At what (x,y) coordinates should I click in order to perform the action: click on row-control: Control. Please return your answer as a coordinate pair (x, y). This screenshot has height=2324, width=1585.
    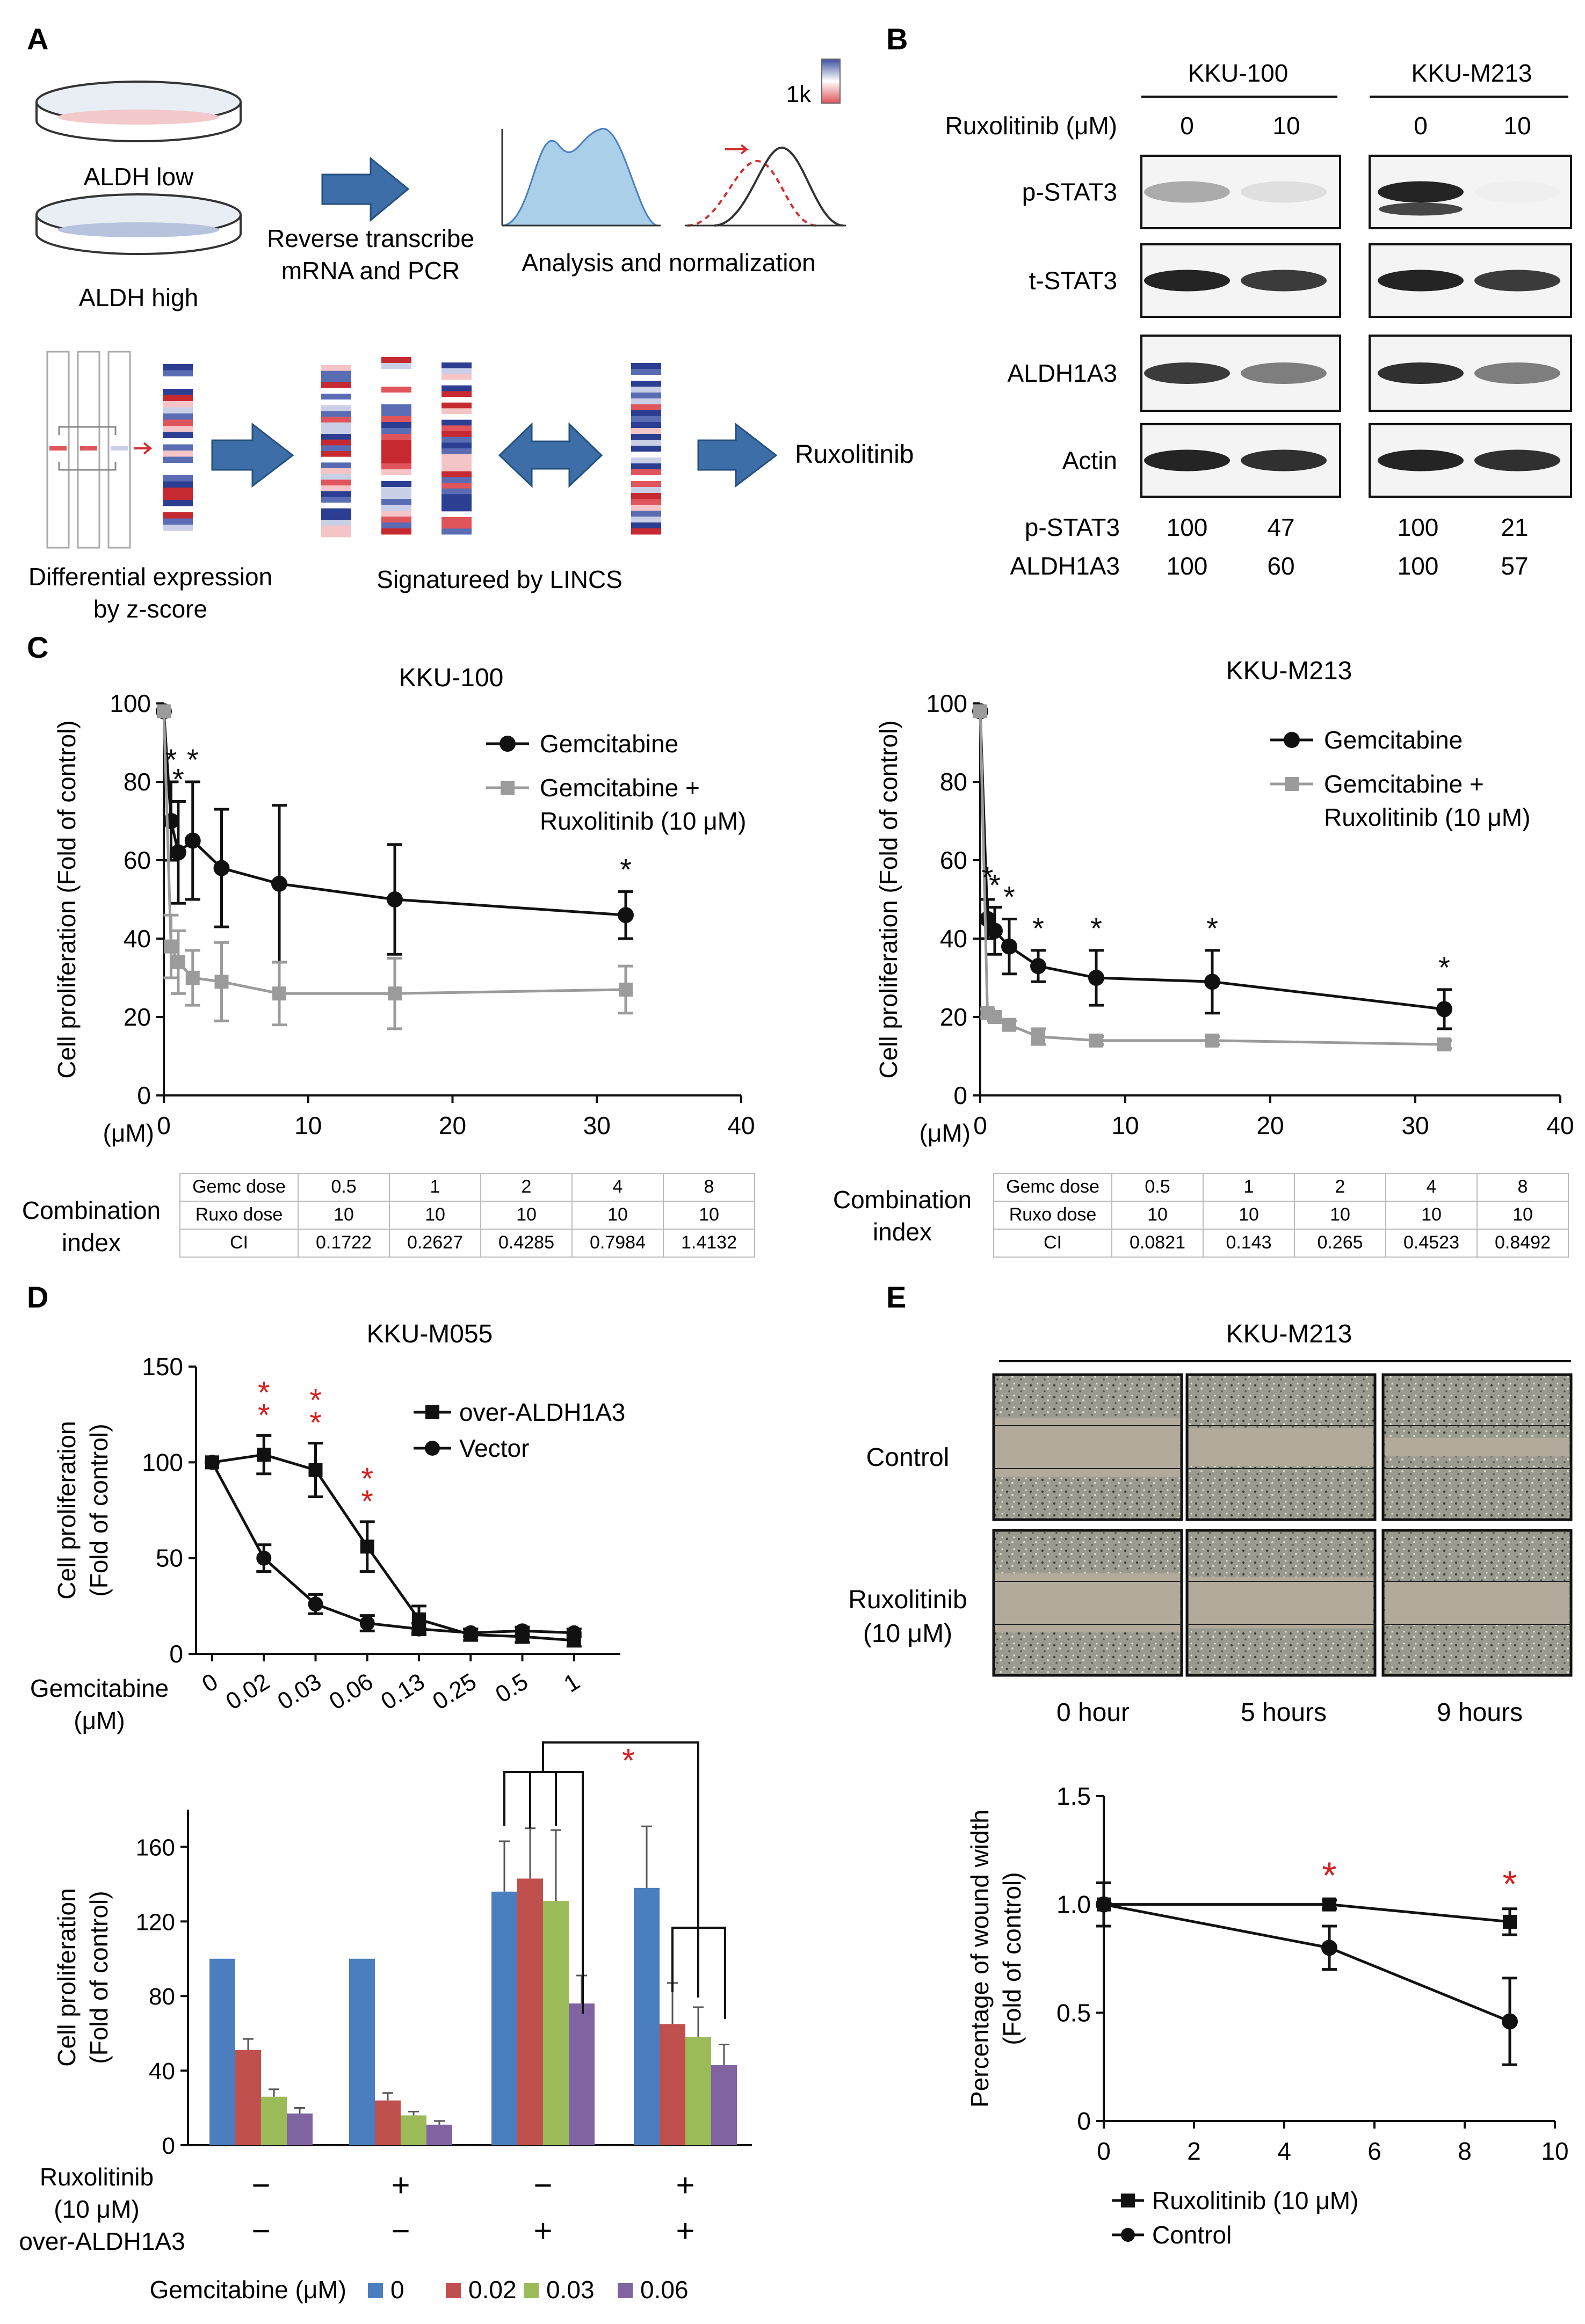
    Looking at the image, I should click on (908, 1458).